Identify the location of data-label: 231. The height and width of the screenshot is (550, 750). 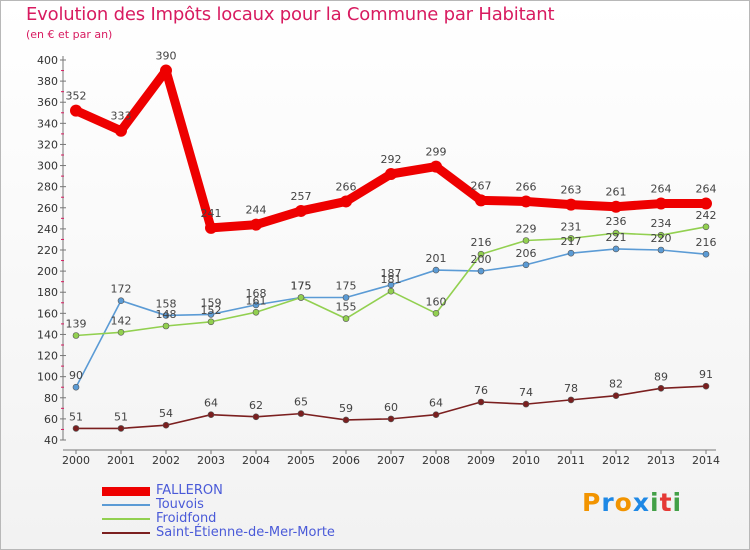
(571, 226).